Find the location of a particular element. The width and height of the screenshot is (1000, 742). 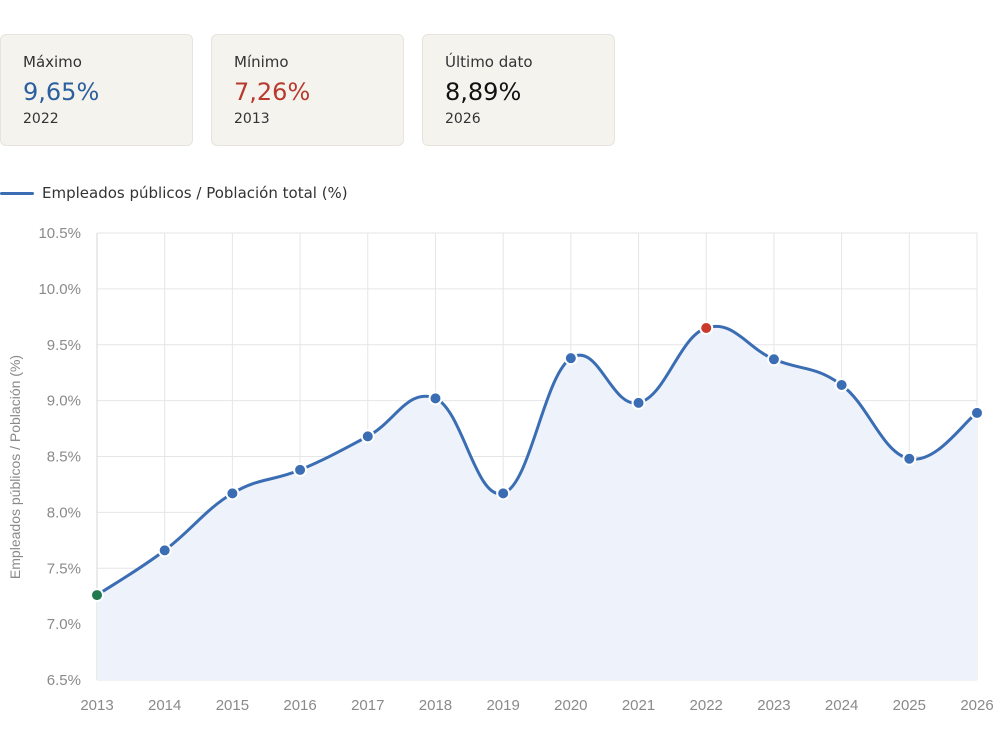

x-tick-label: 2021 is located at coordinates (638, 705).